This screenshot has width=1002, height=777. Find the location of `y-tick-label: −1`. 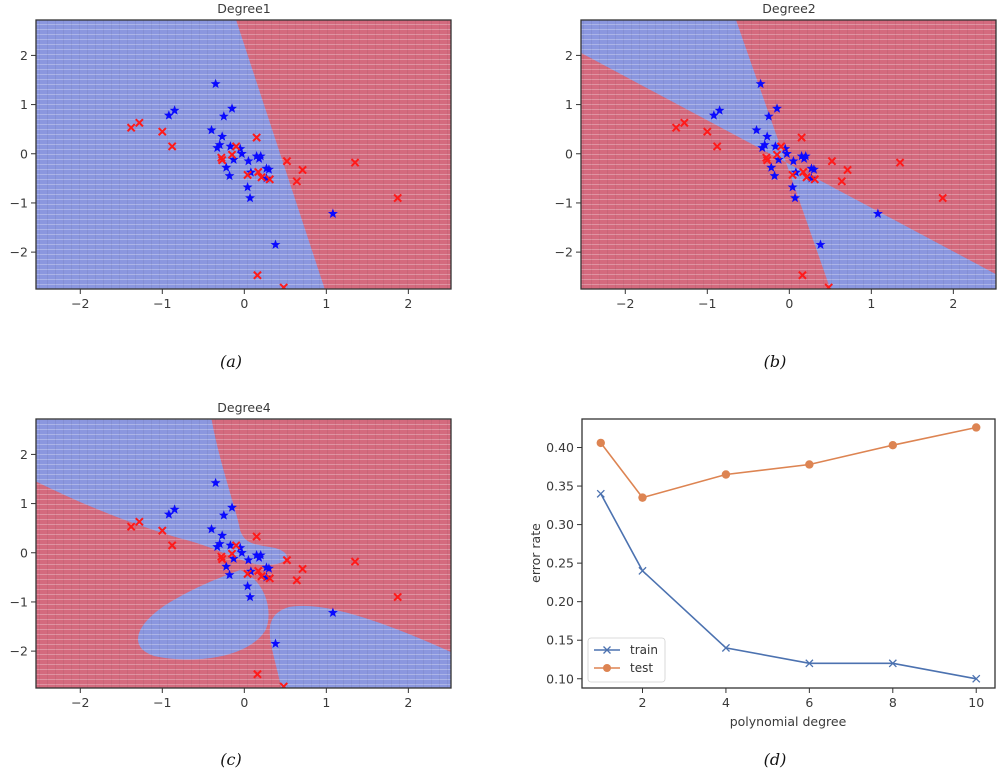

y-tick-label: −1 is located at coordinates (19, 202).